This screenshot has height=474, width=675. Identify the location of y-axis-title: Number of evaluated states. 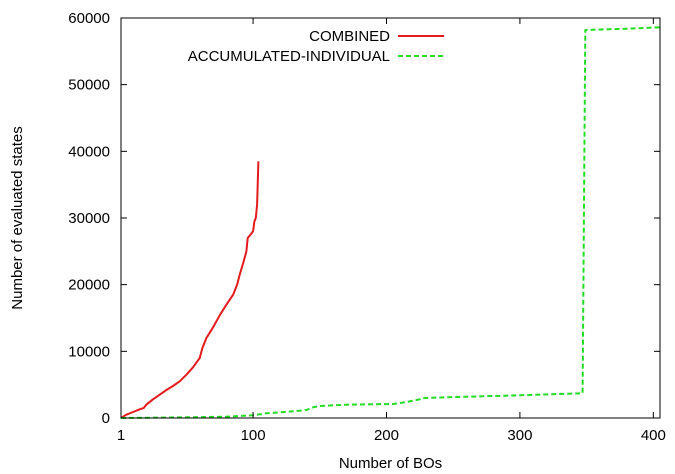
(17, 217).